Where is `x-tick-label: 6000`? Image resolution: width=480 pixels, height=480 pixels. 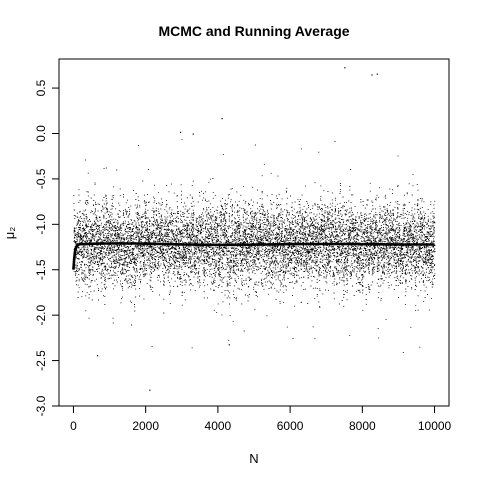
x-tick-label: 6000 is located at coordinates (290, 426).